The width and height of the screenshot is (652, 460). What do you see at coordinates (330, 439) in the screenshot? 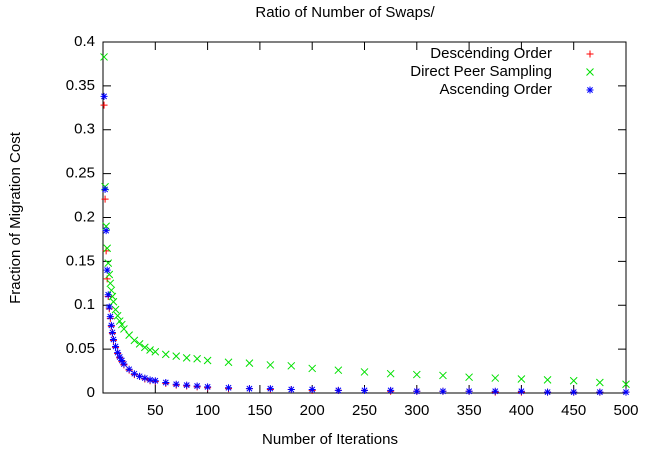
I see `x-axis-label: Number of Iterations` at bounding box center [330, 439].